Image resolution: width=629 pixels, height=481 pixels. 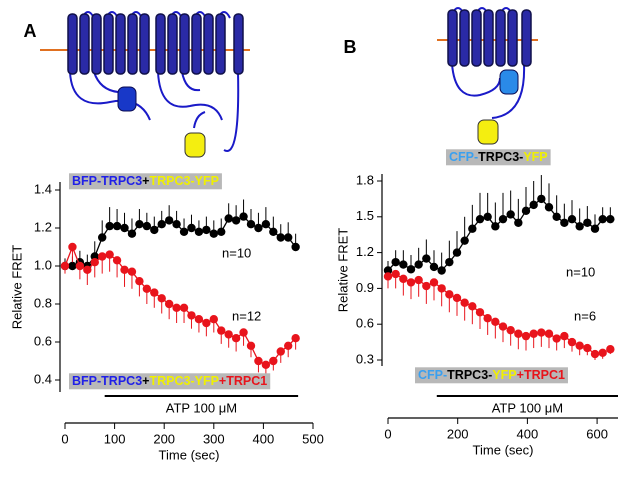 I want to click on y-tick-label: 1.4, so click(x=43, y=188).